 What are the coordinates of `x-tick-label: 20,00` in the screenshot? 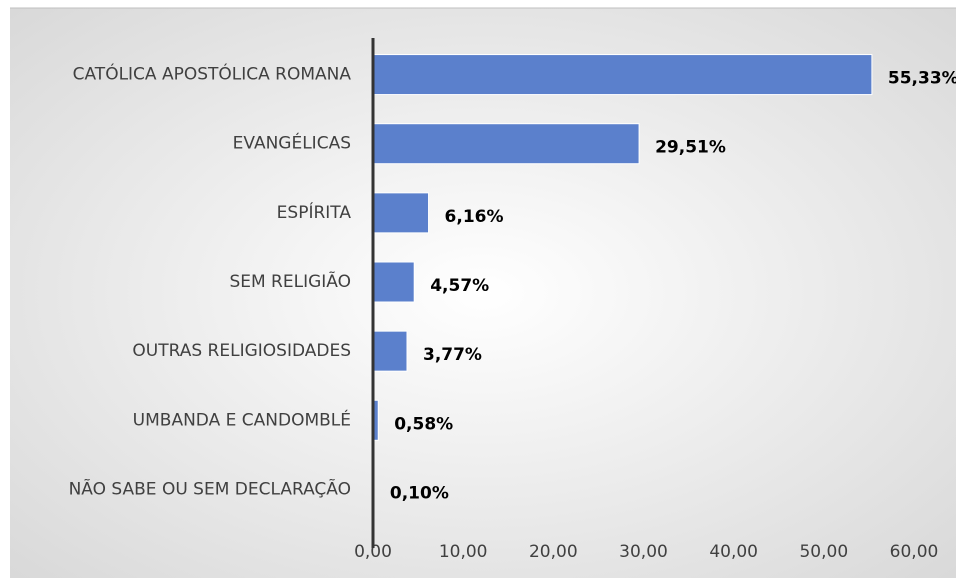 It's located at (553, 552).